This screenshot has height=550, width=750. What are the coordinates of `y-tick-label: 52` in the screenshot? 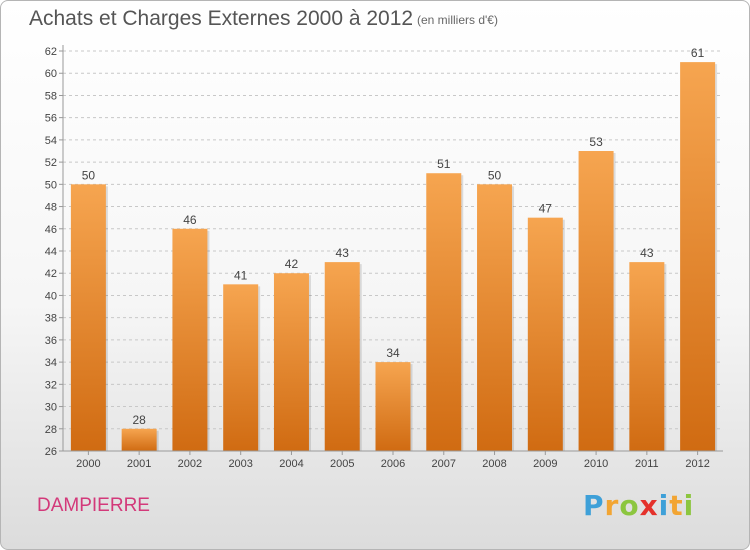 It's located at (51, 163).